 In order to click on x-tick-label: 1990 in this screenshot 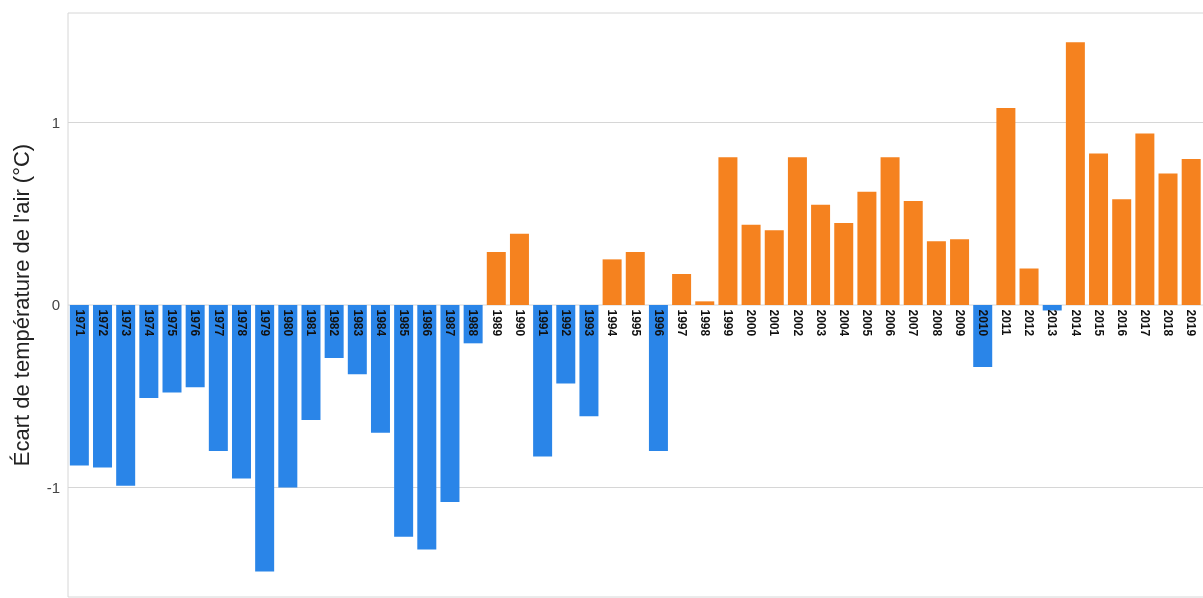, I will do `click(519, 323)`.